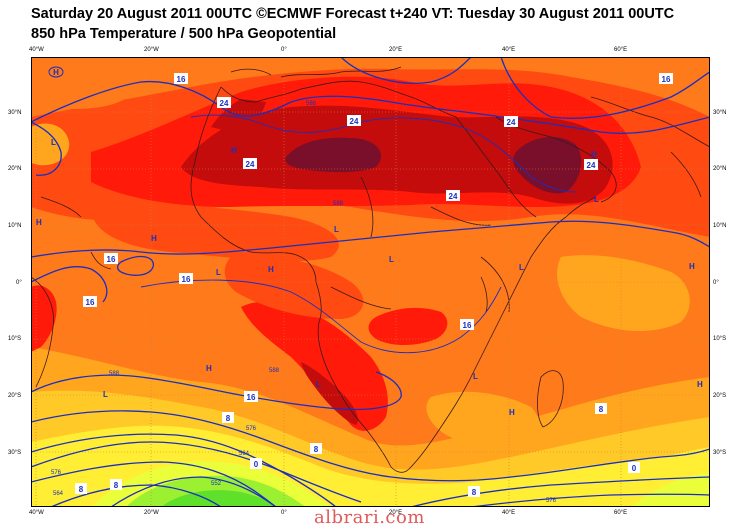 The height and width of the screenshot is (528, 739). I want to click on label-text-24-a: 24, so click(224, 103).